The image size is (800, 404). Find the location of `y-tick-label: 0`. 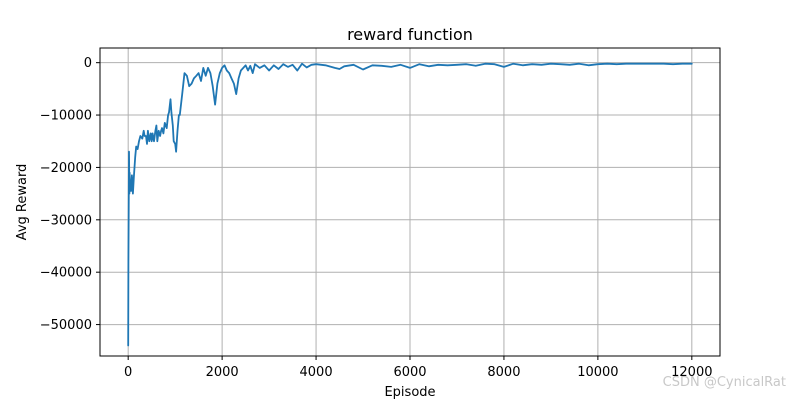

y-tick-label: 0 is located at coordinates (88, 63).